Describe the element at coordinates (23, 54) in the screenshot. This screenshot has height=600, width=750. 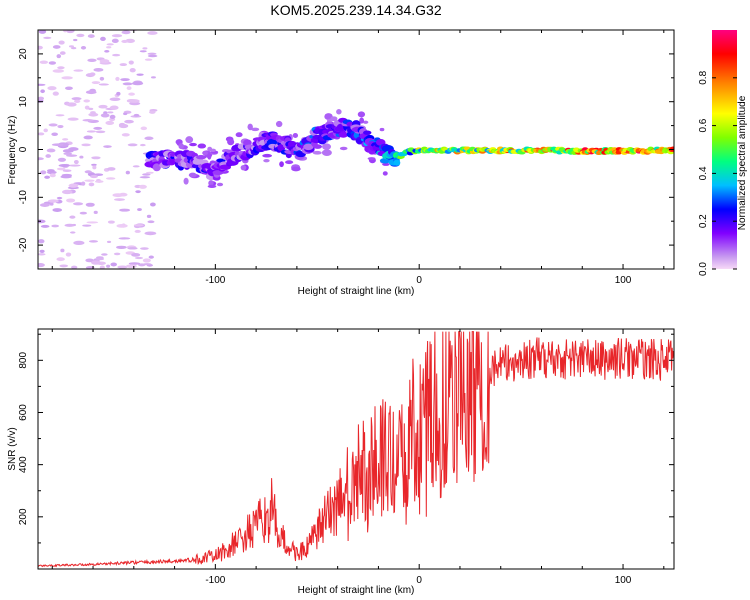
I see `spectrogram-ytick-label: 20` at that location.